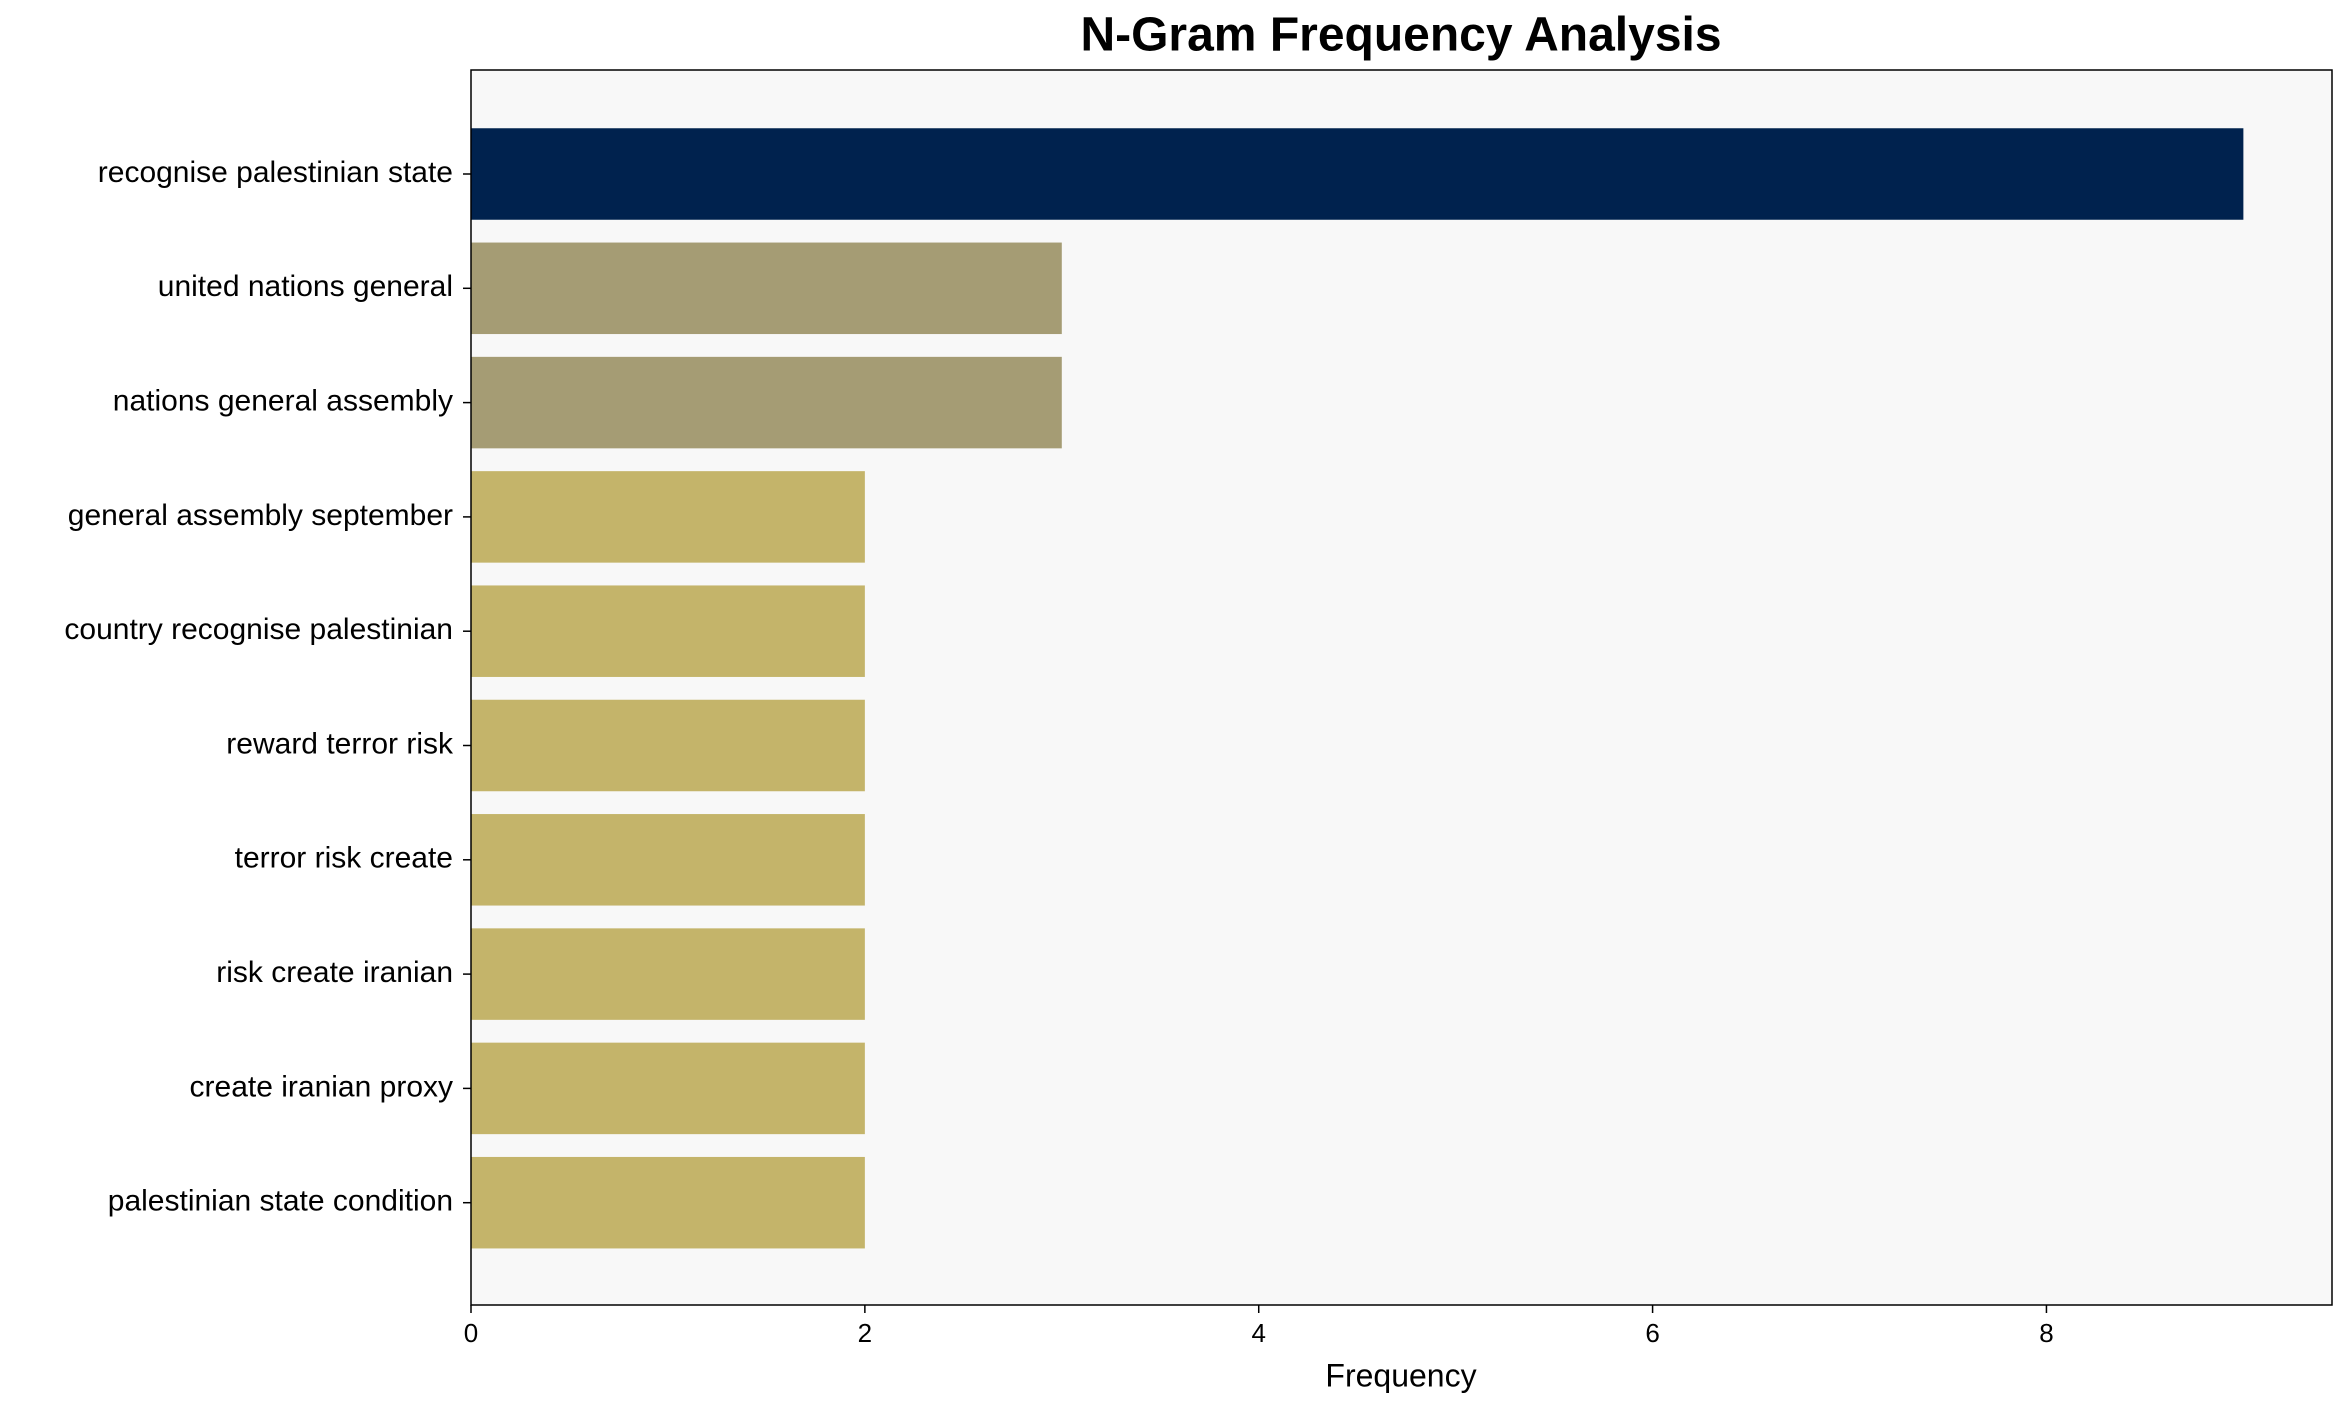 The image size is (2351, 1414). I want to click on y-tick-label: nations general assembly, so click(283, 401).